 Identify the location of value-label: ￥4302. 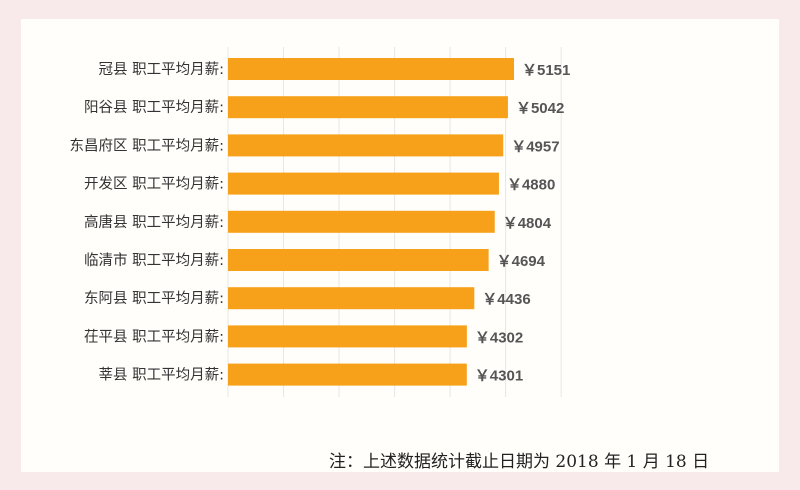
(499, 337).